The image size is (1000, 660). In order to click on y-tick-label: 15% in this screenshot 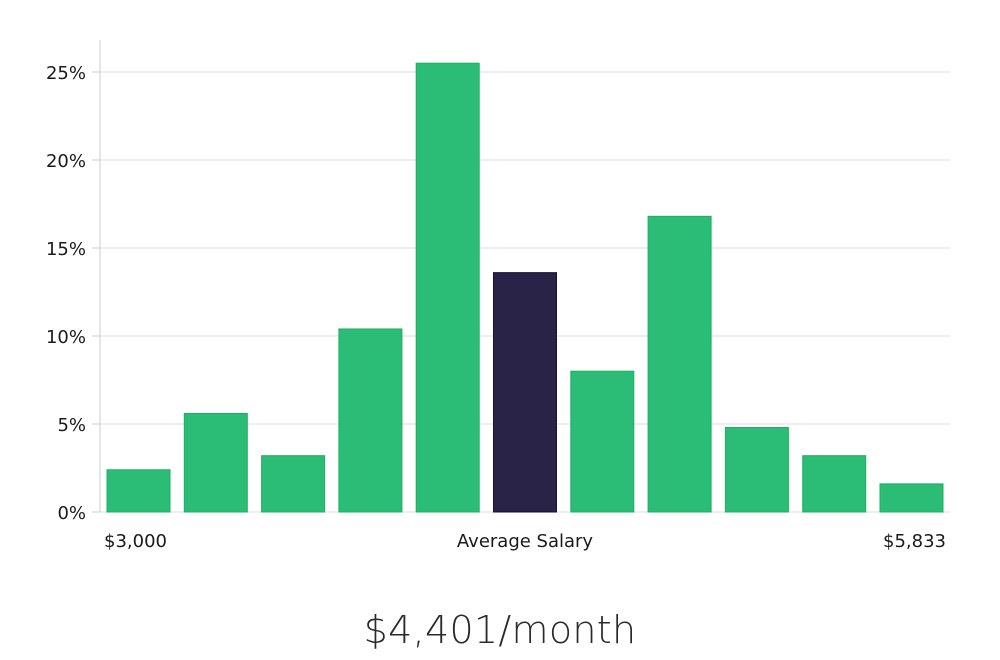, I will do `click(66, 249)`.